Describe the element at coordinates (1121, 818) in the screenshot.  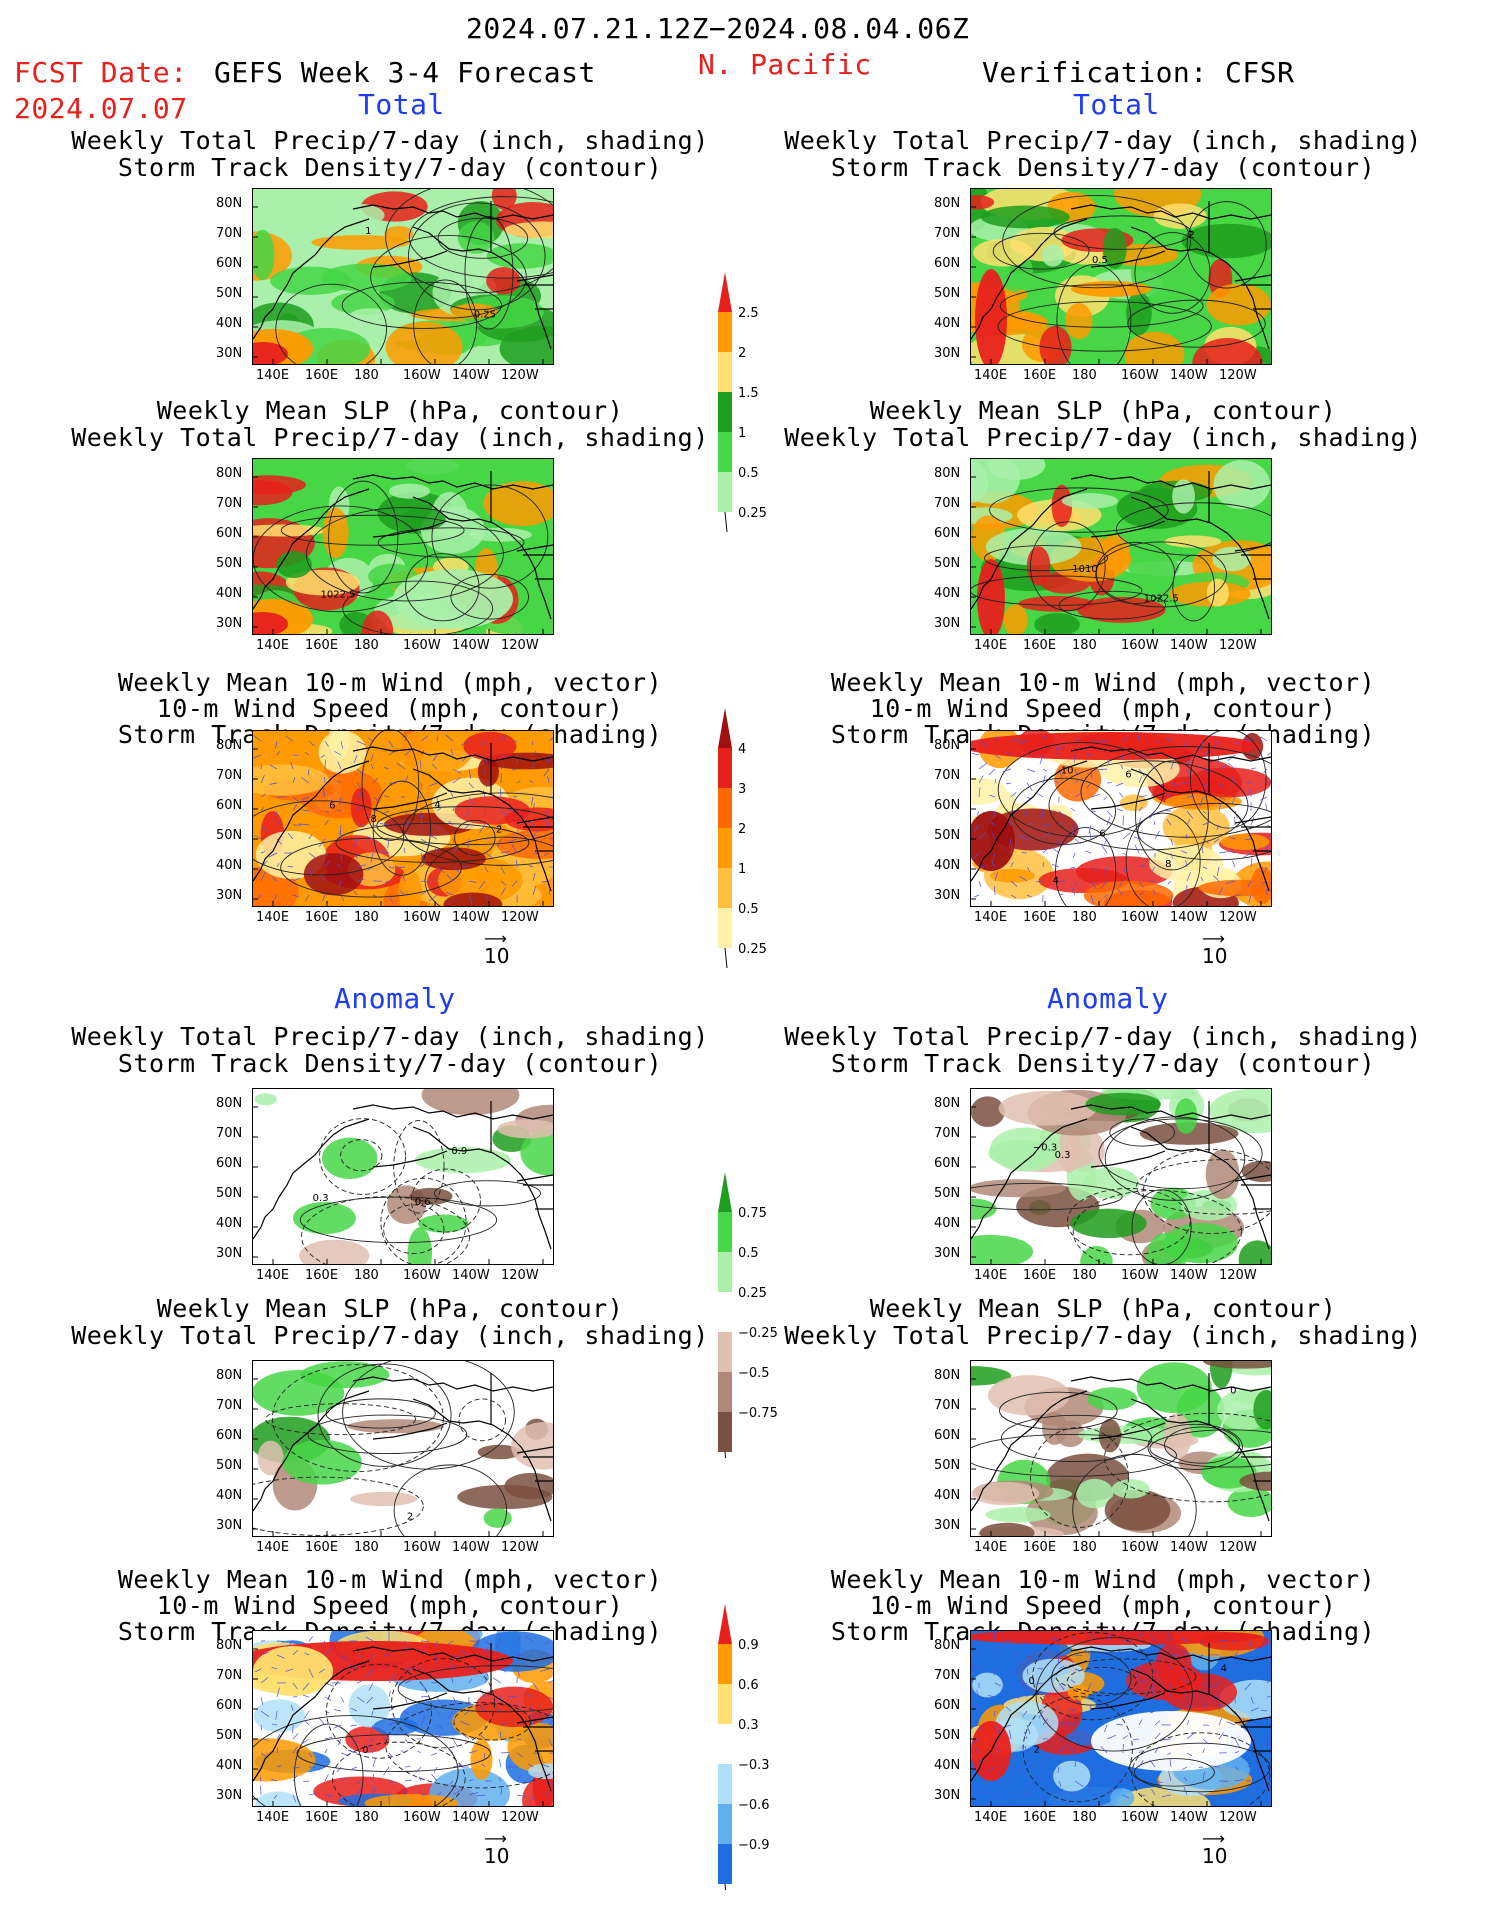
I see `map-panel-vw: 6 4 6 8 10` at that location.